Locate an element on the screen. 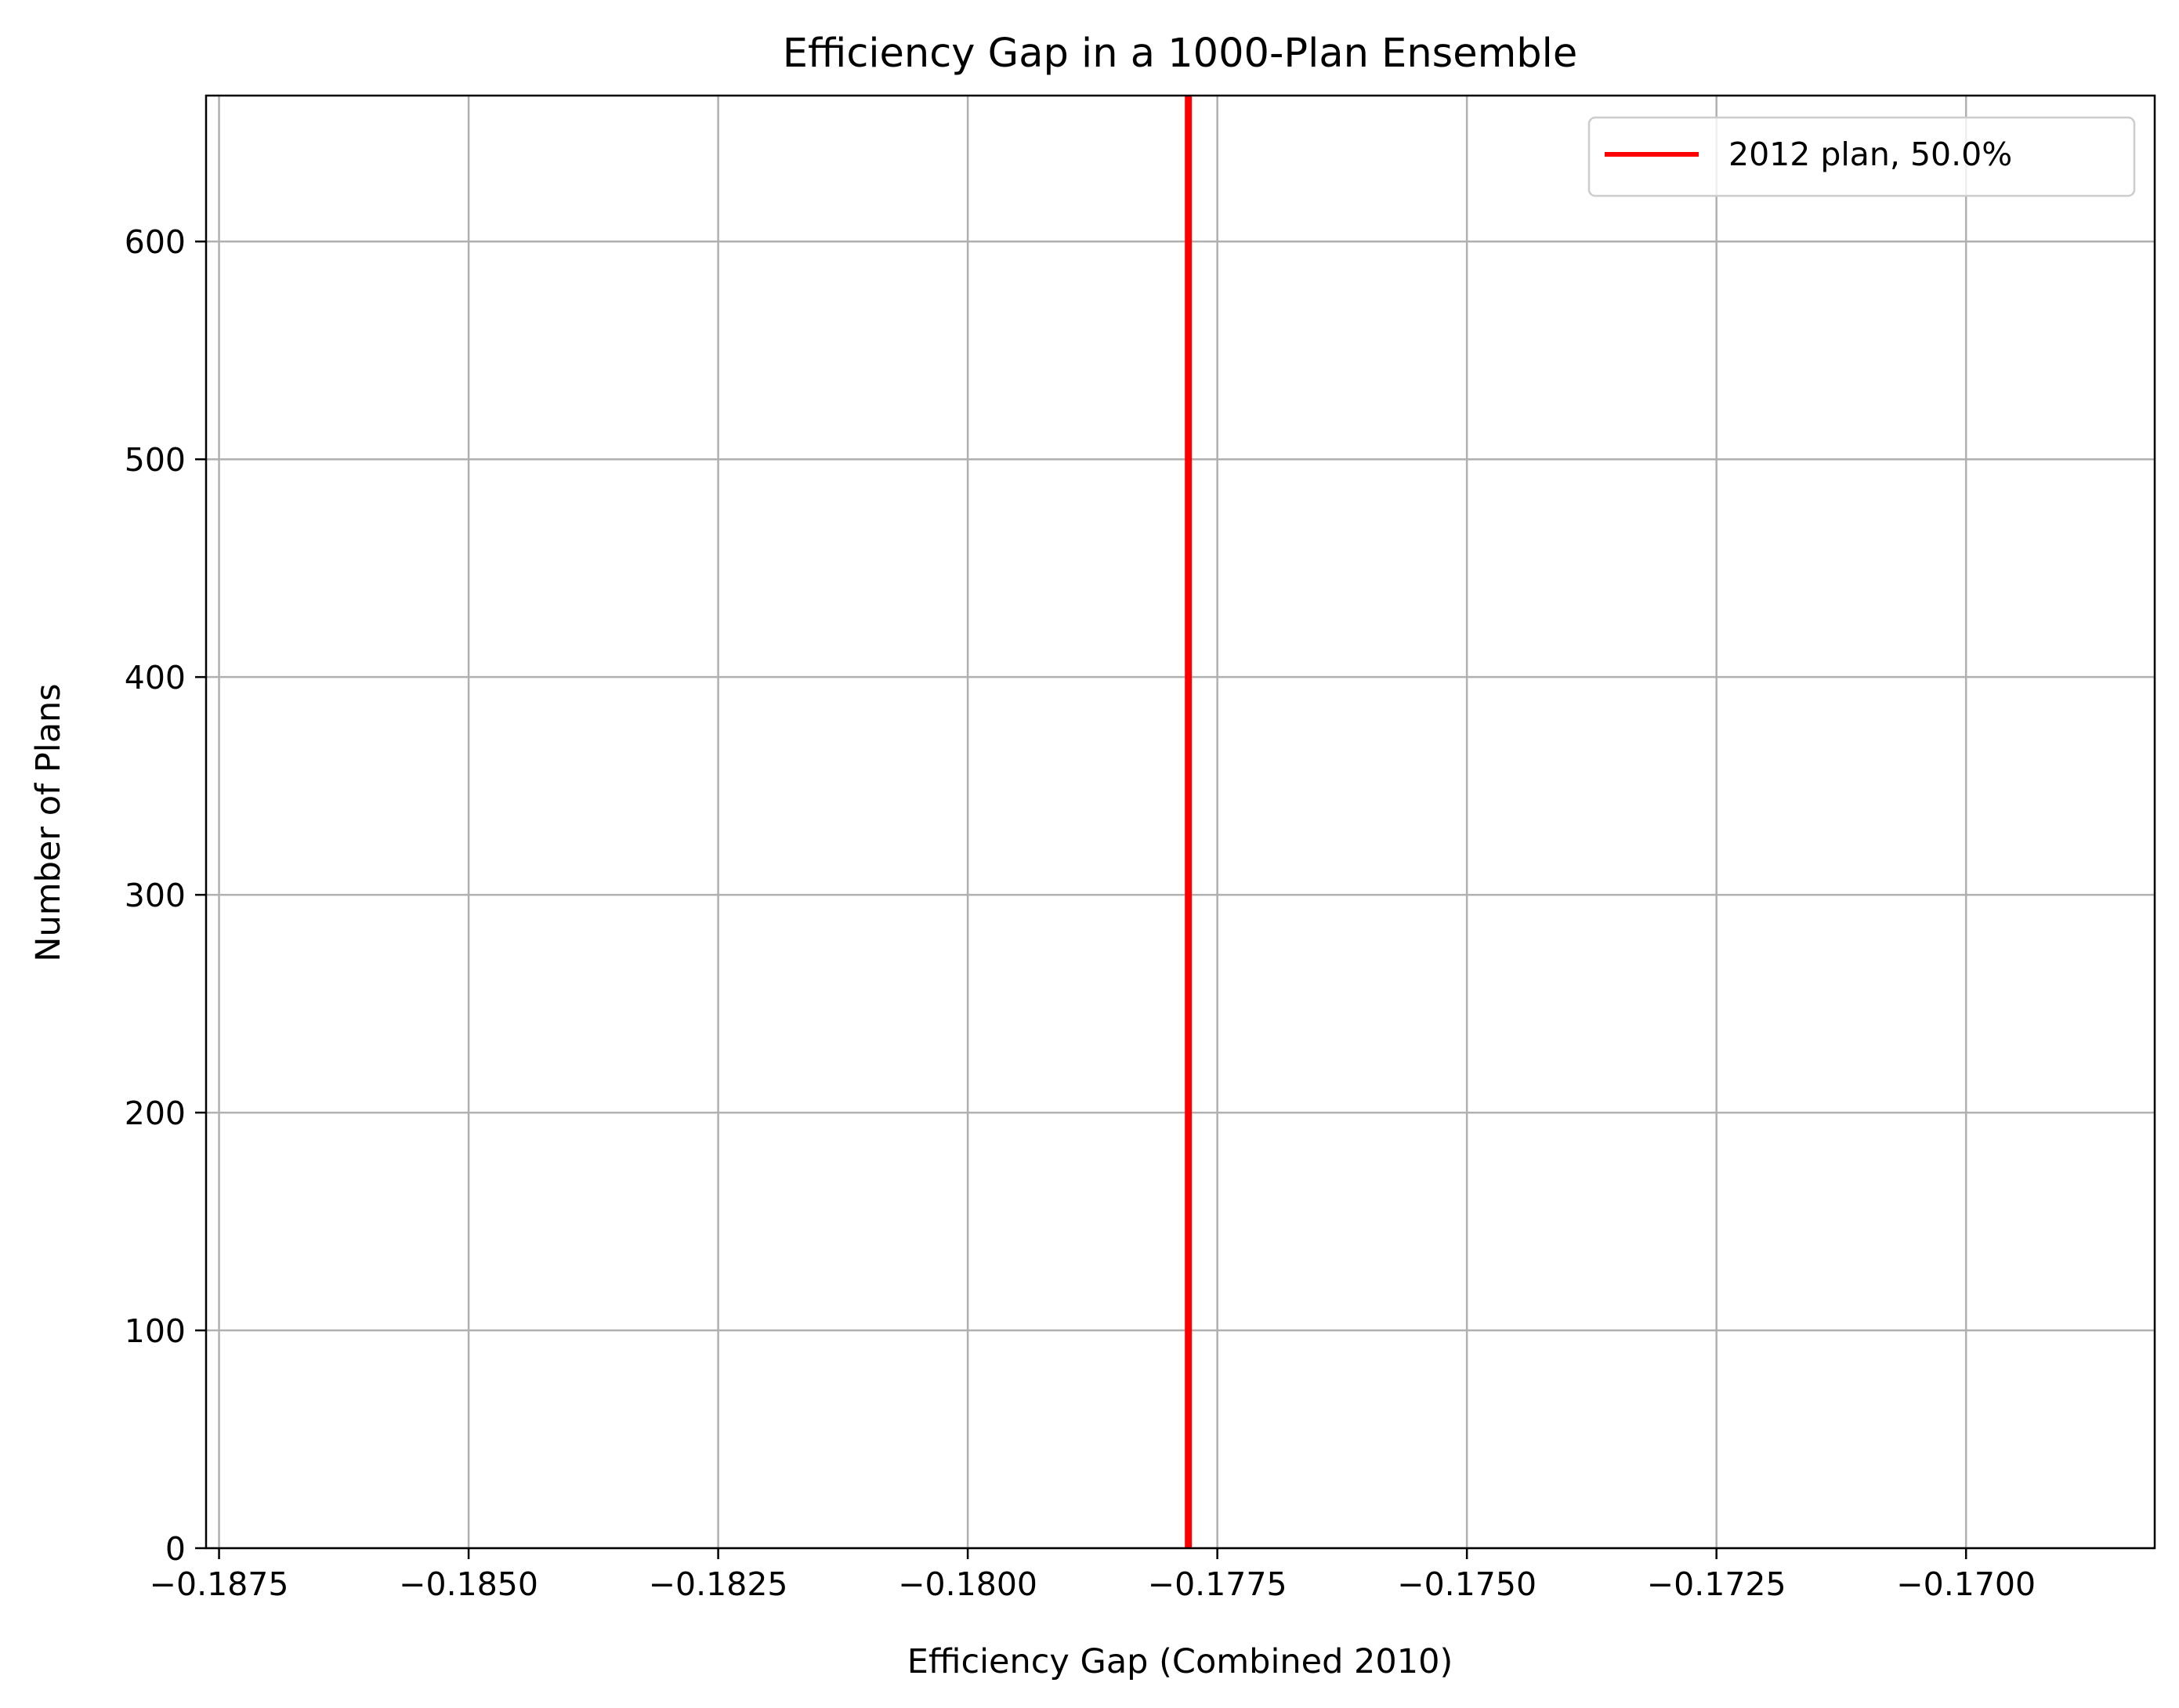 This screenshot has width=2179, height=1708. legend: 2012 plan, 50.0% is located at coordinates (1861, 156).